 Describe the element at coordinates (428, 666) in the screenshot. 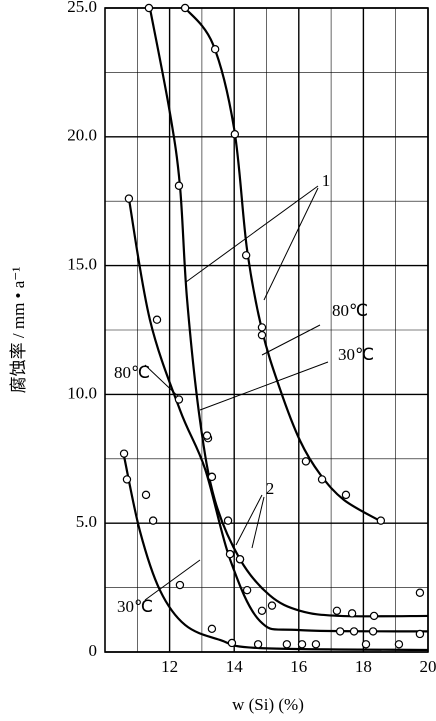

I see `x-tick-label: 20` at that location.